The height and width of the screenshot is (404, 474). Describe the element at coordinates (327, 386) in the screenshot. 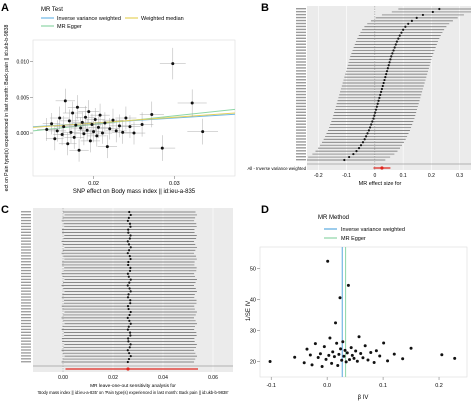

I see `x-tick-label-d: 0.0` at that location.